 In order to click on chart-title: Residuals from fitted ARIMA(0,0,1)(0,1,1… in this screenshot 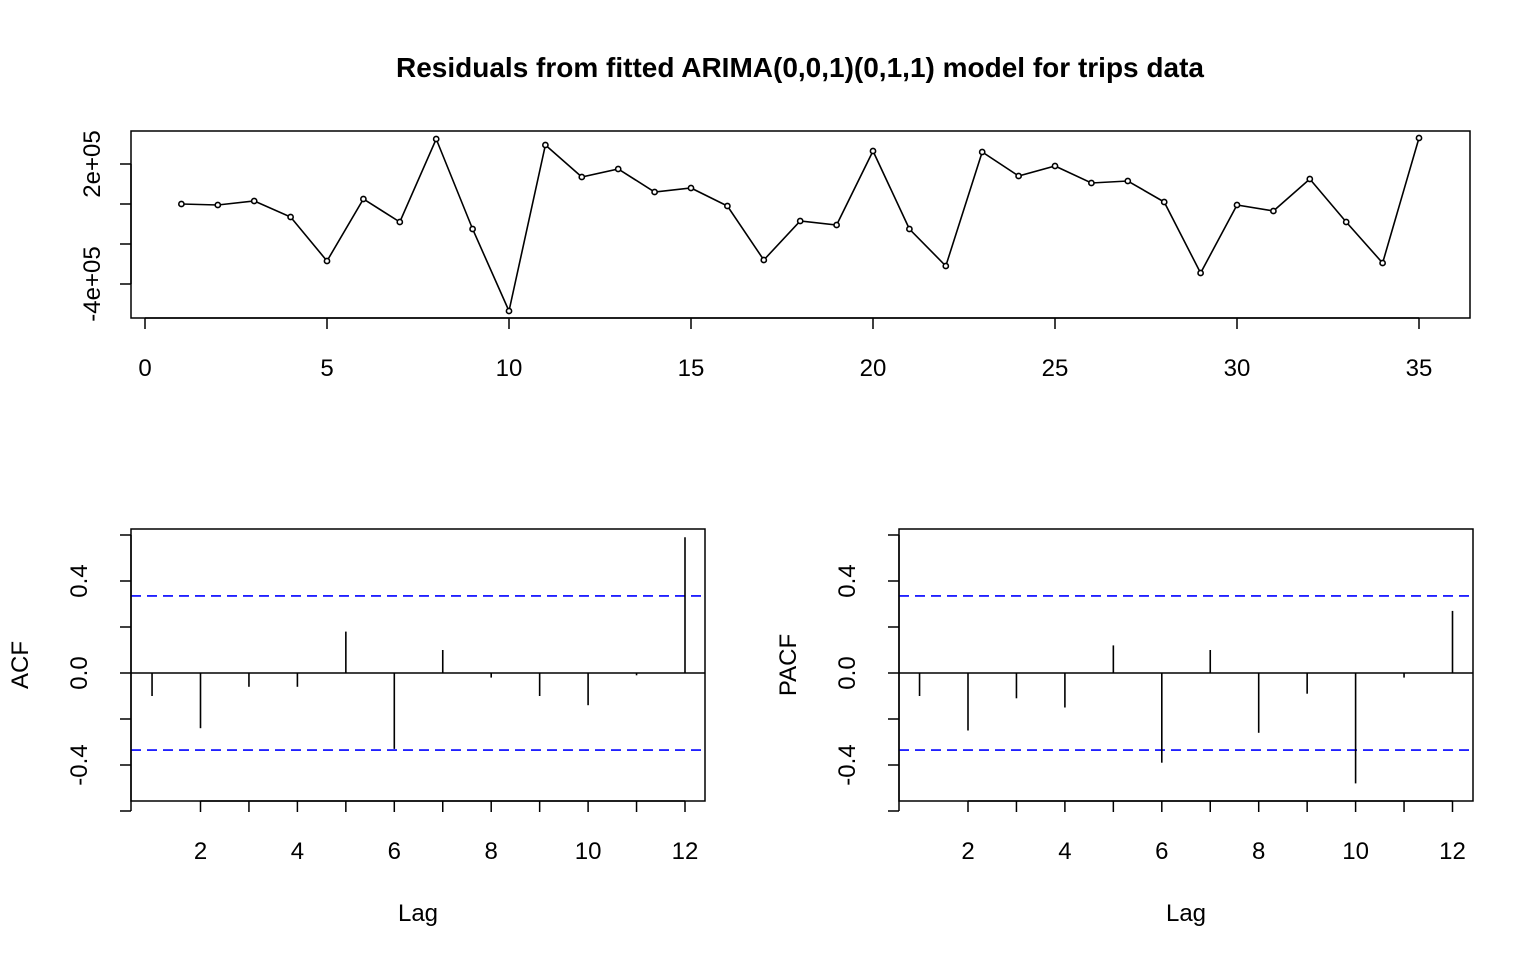, I will do `click(800, 67)`.